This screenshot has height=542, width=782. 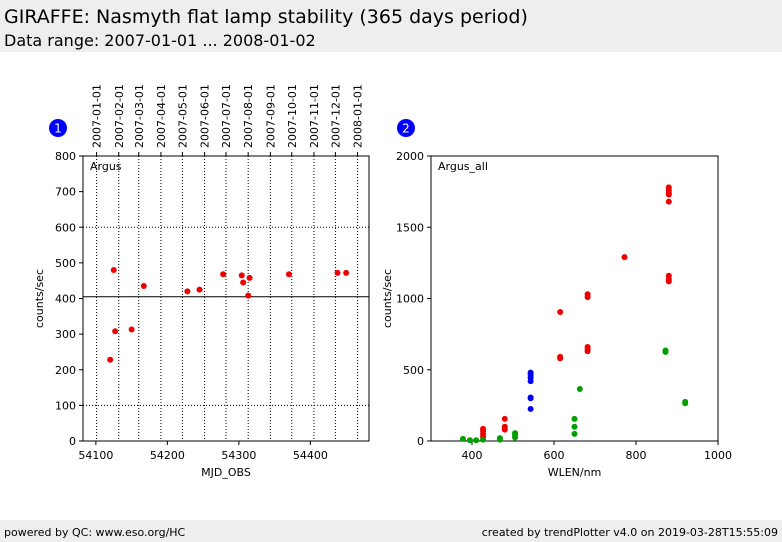 I want to click on chart2-y-tick-label: 2000, so click(x=410, y=156).